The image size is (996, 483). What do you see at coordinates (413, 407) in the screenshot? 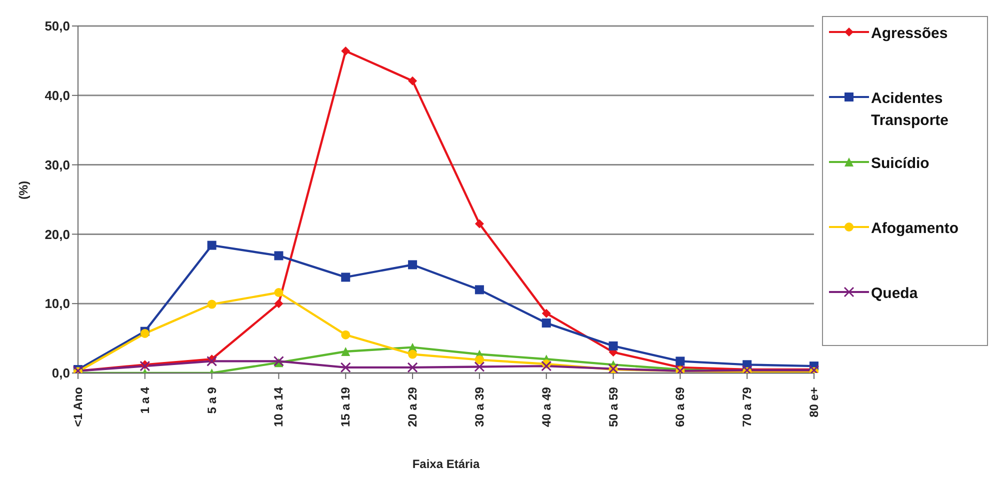
I see `x-tick-label: 20 a 29` at bounding box center [413, 407].